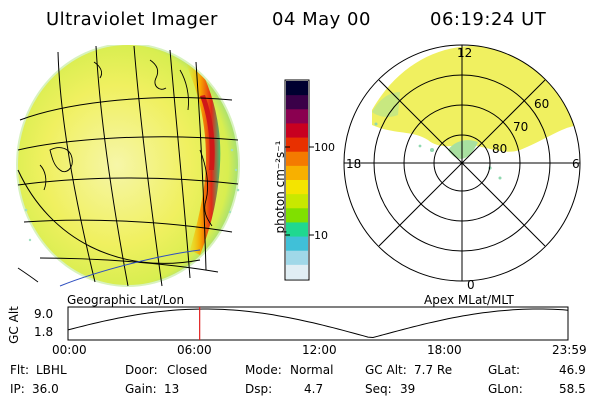  Describe the element at coordinates (172, 389) in the screenshot. I see `gain-value: 13` at that location.